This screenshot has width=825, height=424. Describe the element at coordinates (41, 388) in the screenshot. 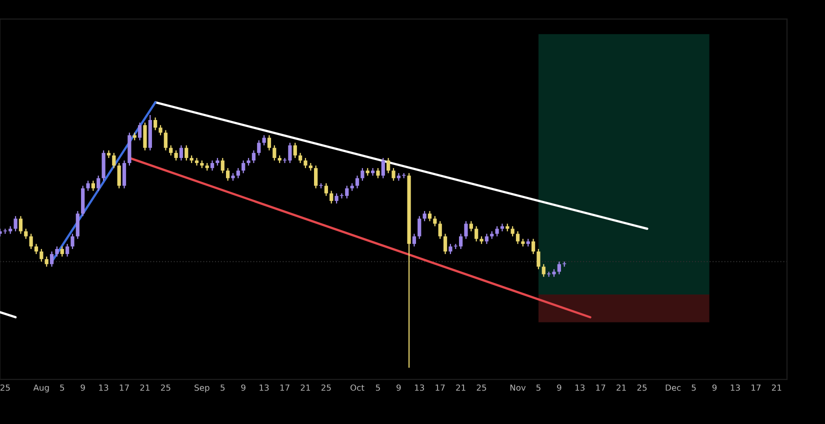

I see `x-tick-label: Aug` at that location.